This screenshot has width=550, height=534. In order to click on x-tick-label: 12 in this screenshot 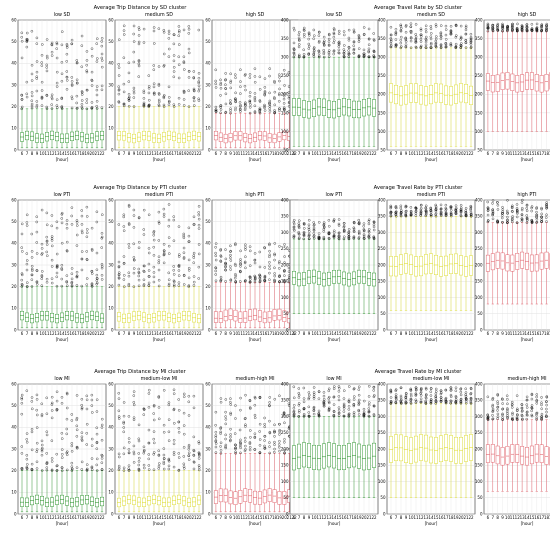, I will do `click(52, 333)`.